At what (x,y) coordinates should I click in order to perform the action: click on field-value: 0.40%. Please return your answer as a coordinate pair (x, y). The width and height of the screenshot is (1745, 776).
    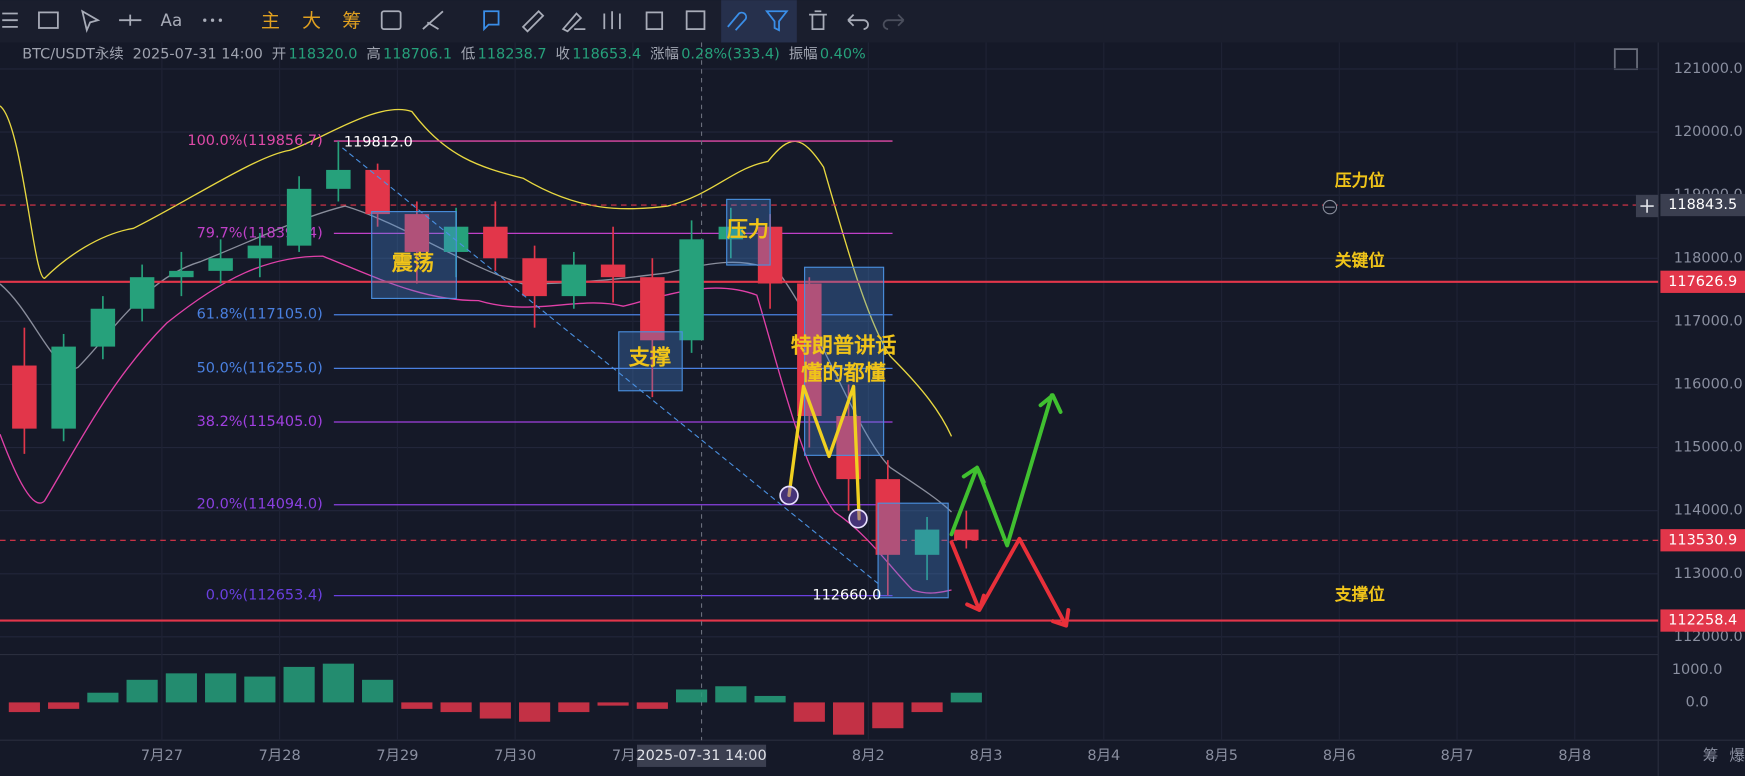
    Looking at the image, I should click on (843, 55).